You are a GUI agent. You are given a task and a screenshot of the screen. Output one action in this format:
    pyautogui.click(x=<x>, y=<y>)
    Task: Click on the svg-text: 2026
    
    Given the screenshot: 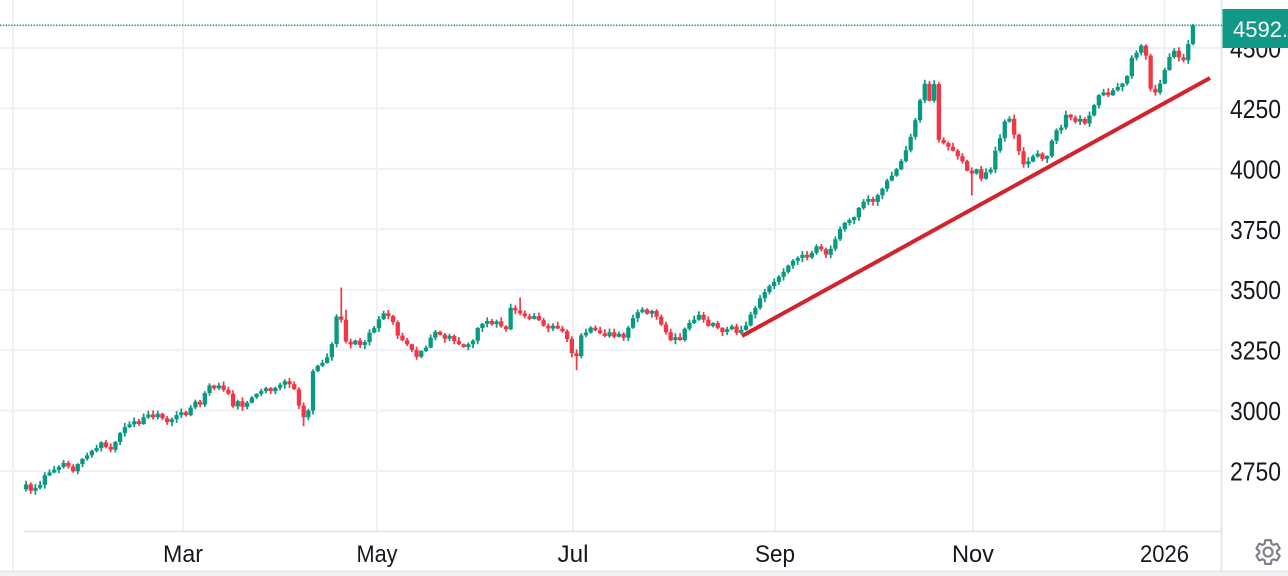 What is the action you would take?
    pyautogui.click(x=1164, y=554)
    